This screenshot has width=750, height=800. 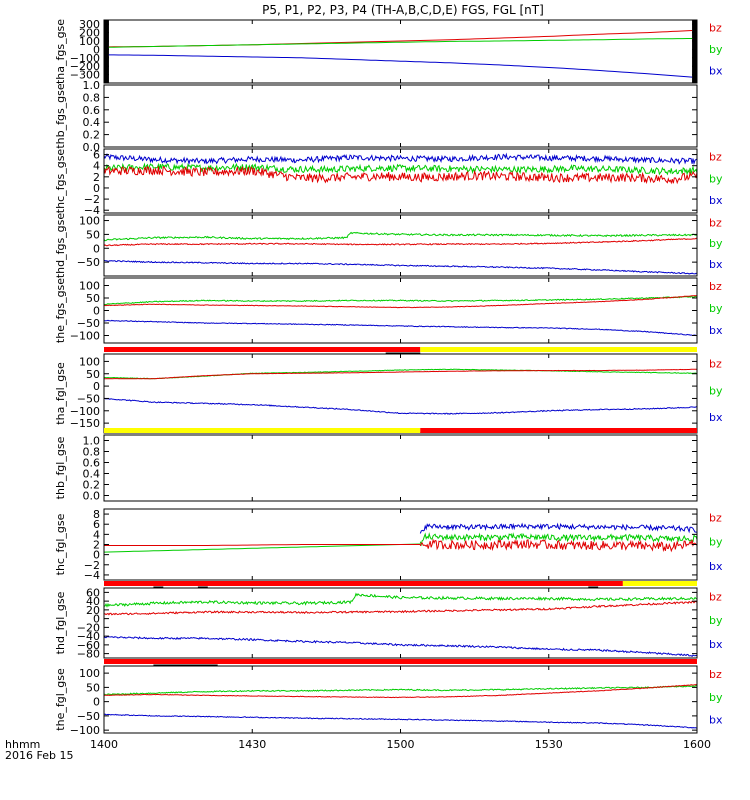 What do you see at coordinates (85, 66) in the screenshot?
I see `y-tick-label: −200` at bounding box center [85, 66].